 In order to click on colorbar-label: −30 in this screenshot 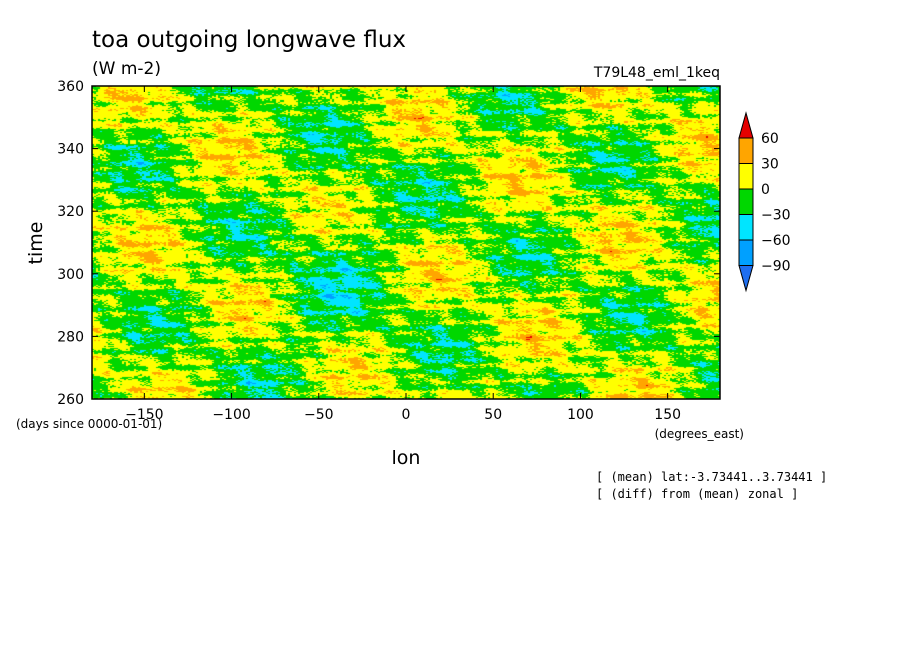, I will do `click(776, 216)`.